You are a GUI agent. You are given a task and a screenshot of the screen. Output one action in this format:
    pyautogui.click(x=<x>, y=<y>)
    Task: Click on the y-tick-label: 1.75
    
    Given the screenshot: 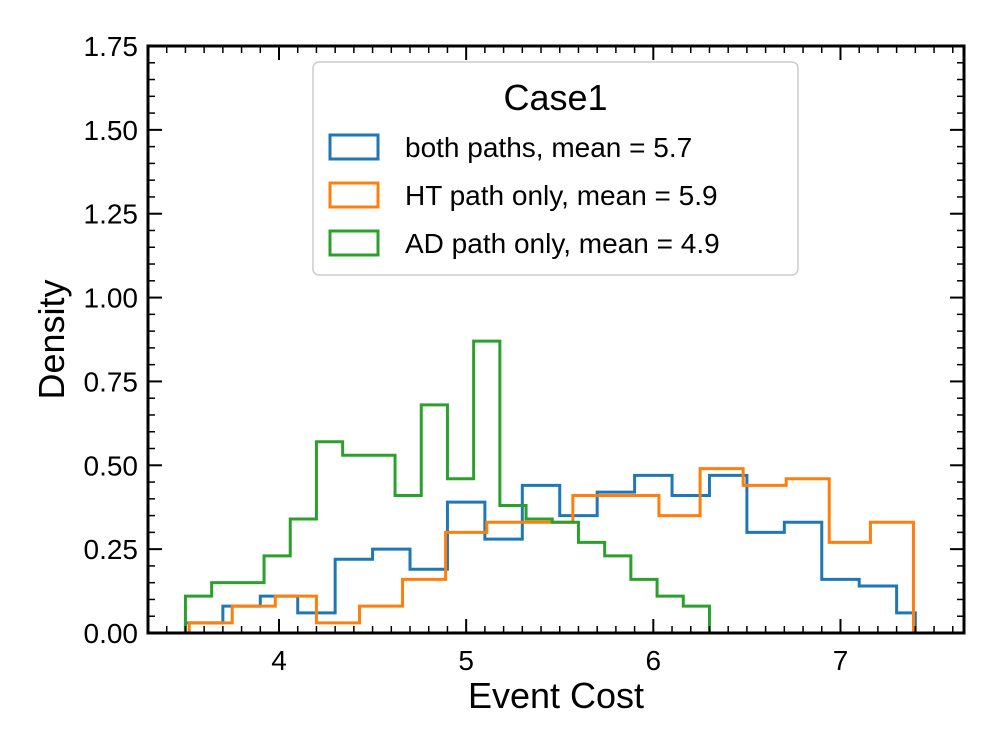 What is the action you would take?
    pyautogui.click(x=111, y=46)
    